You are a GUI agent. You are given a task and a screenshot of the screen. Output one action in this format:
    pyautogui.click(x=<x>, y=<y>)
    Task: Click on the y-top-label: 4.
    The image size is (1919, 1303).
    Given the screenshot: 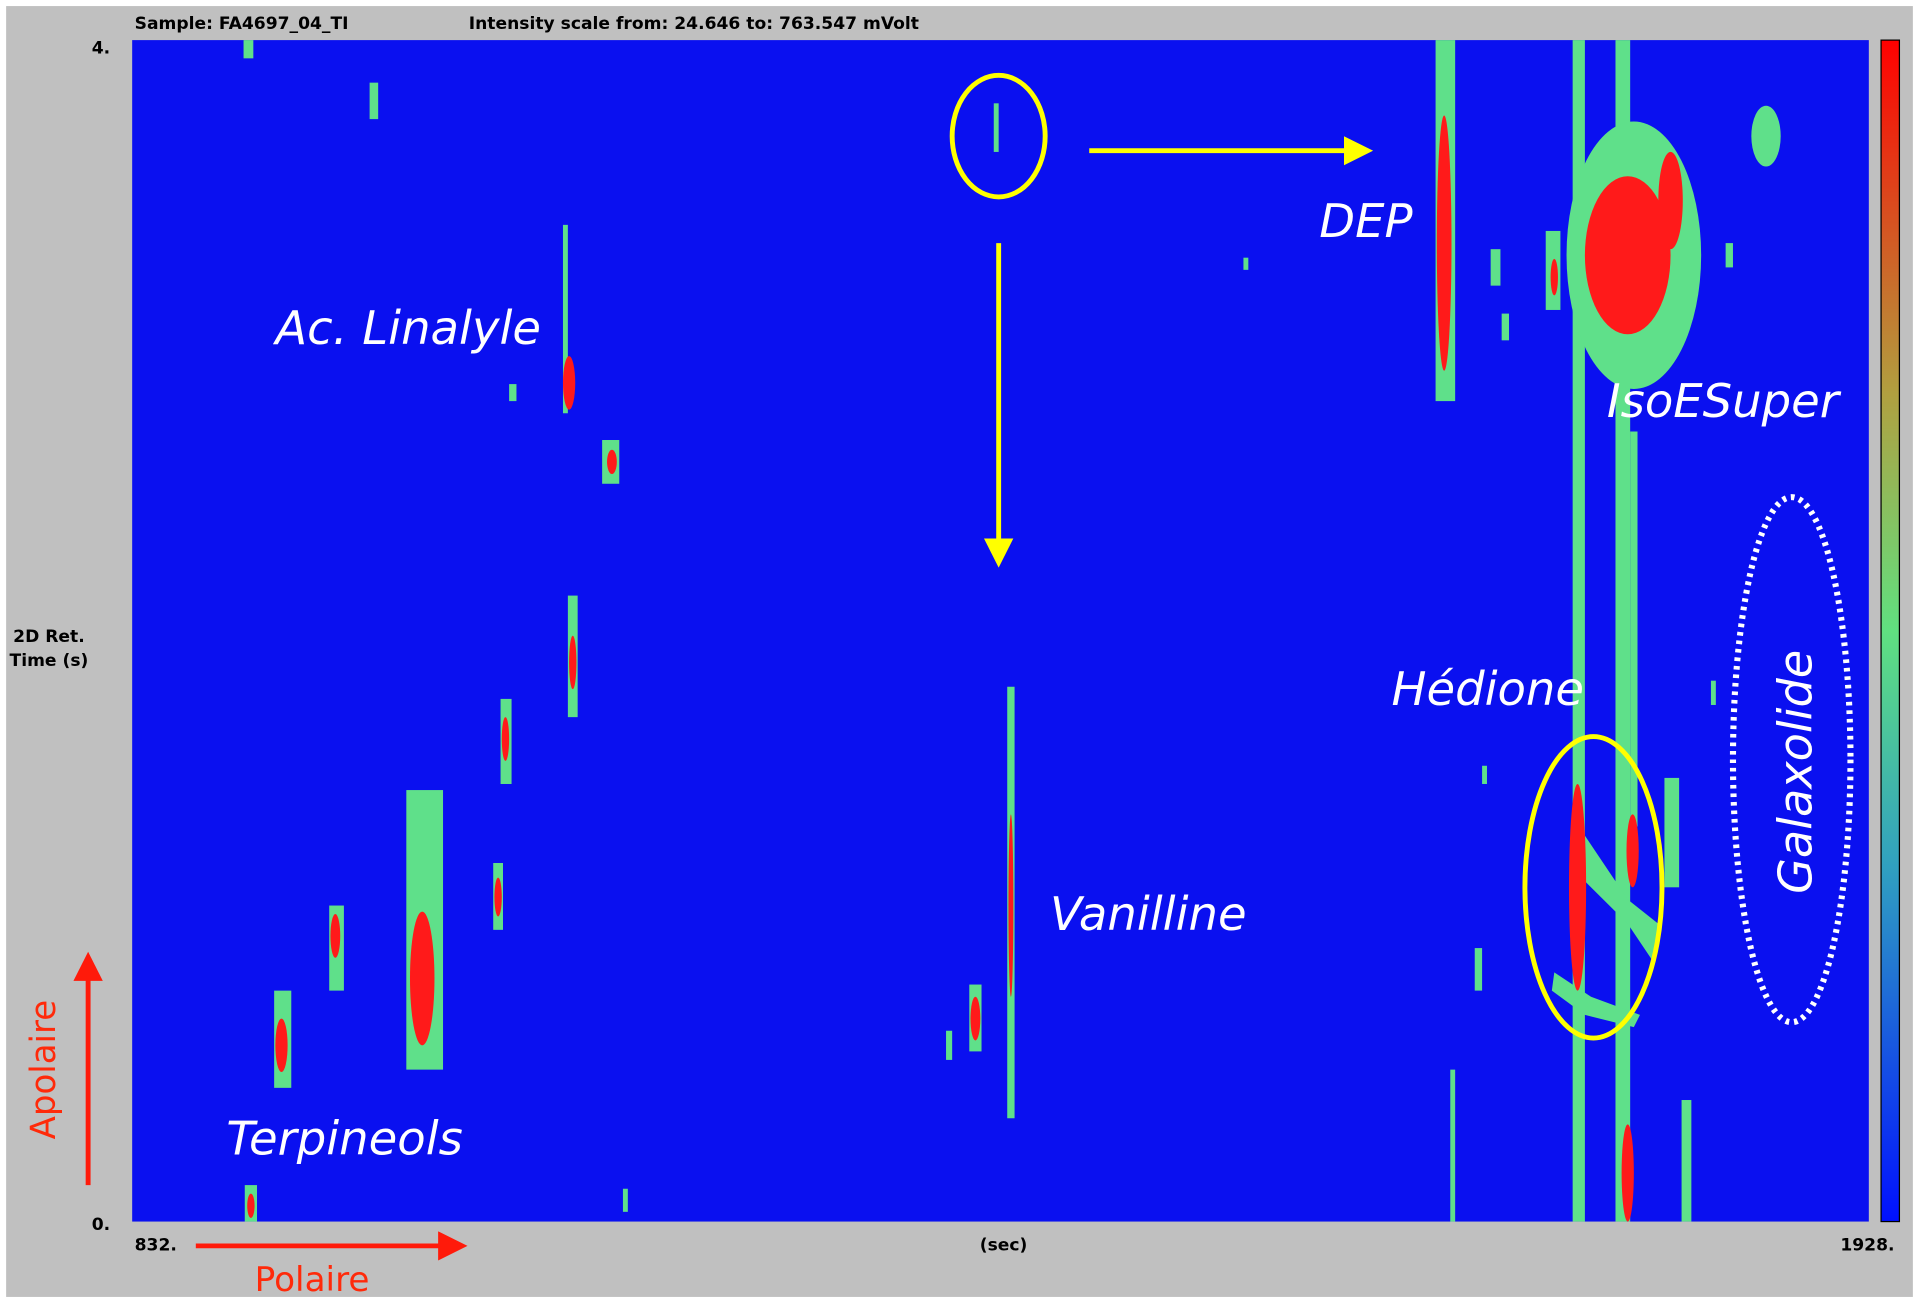 What is the action you would take?
    pyautogui.click(x=101, y=49)
    